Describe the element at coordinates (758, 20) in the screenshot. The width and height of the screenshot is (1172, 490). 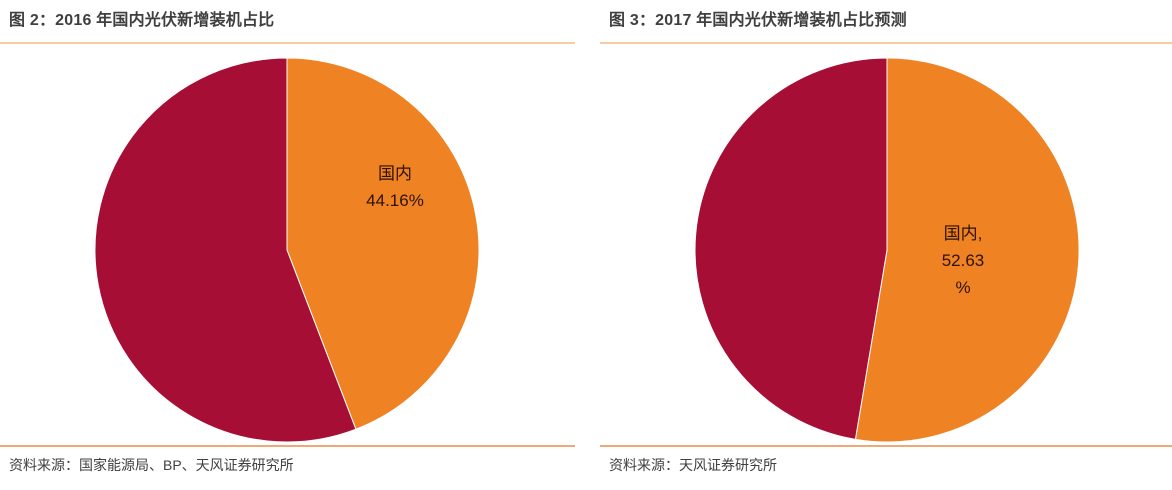
I see `figure-title-2017: 图 3：2017 年国内光伏新增装机占比预测` at that location.